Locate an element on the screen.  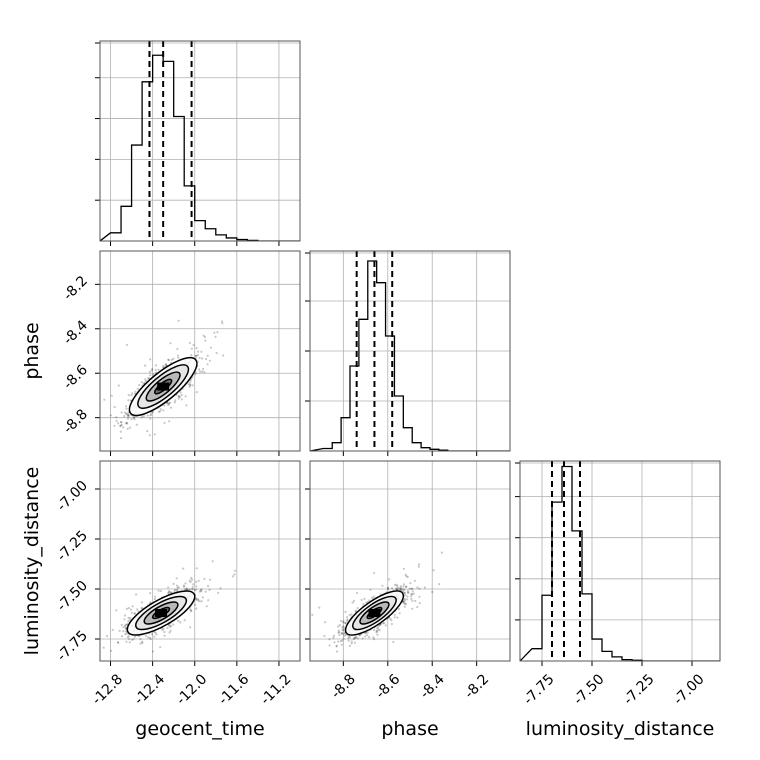
histogram-geocent_time is located at coordinates (200, 141).